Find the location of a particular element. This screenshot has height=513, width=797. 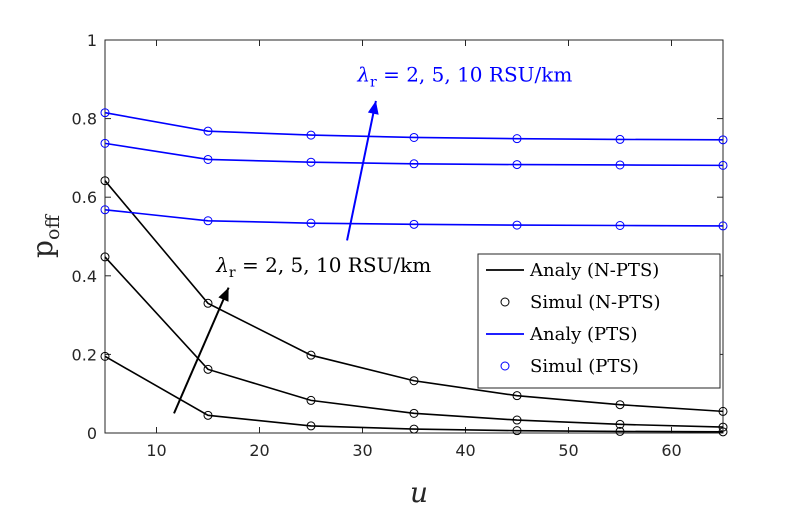

legend-box is located at coordinates (599, 321).